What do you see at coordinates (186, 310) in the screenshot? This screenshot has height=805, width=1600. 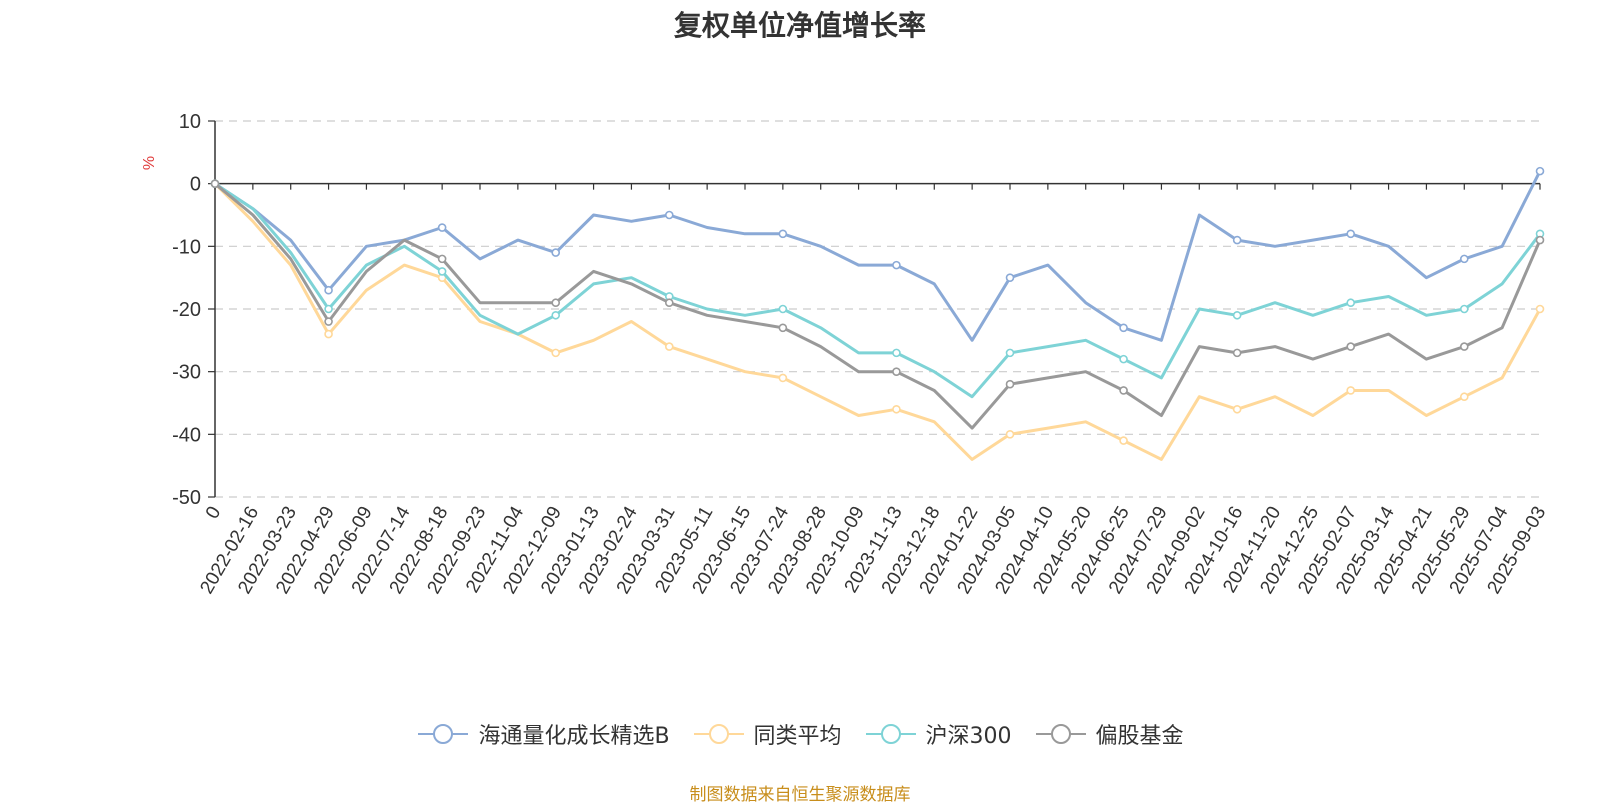 I see `y-tick-label: -20` at bounding box center [186, 310].